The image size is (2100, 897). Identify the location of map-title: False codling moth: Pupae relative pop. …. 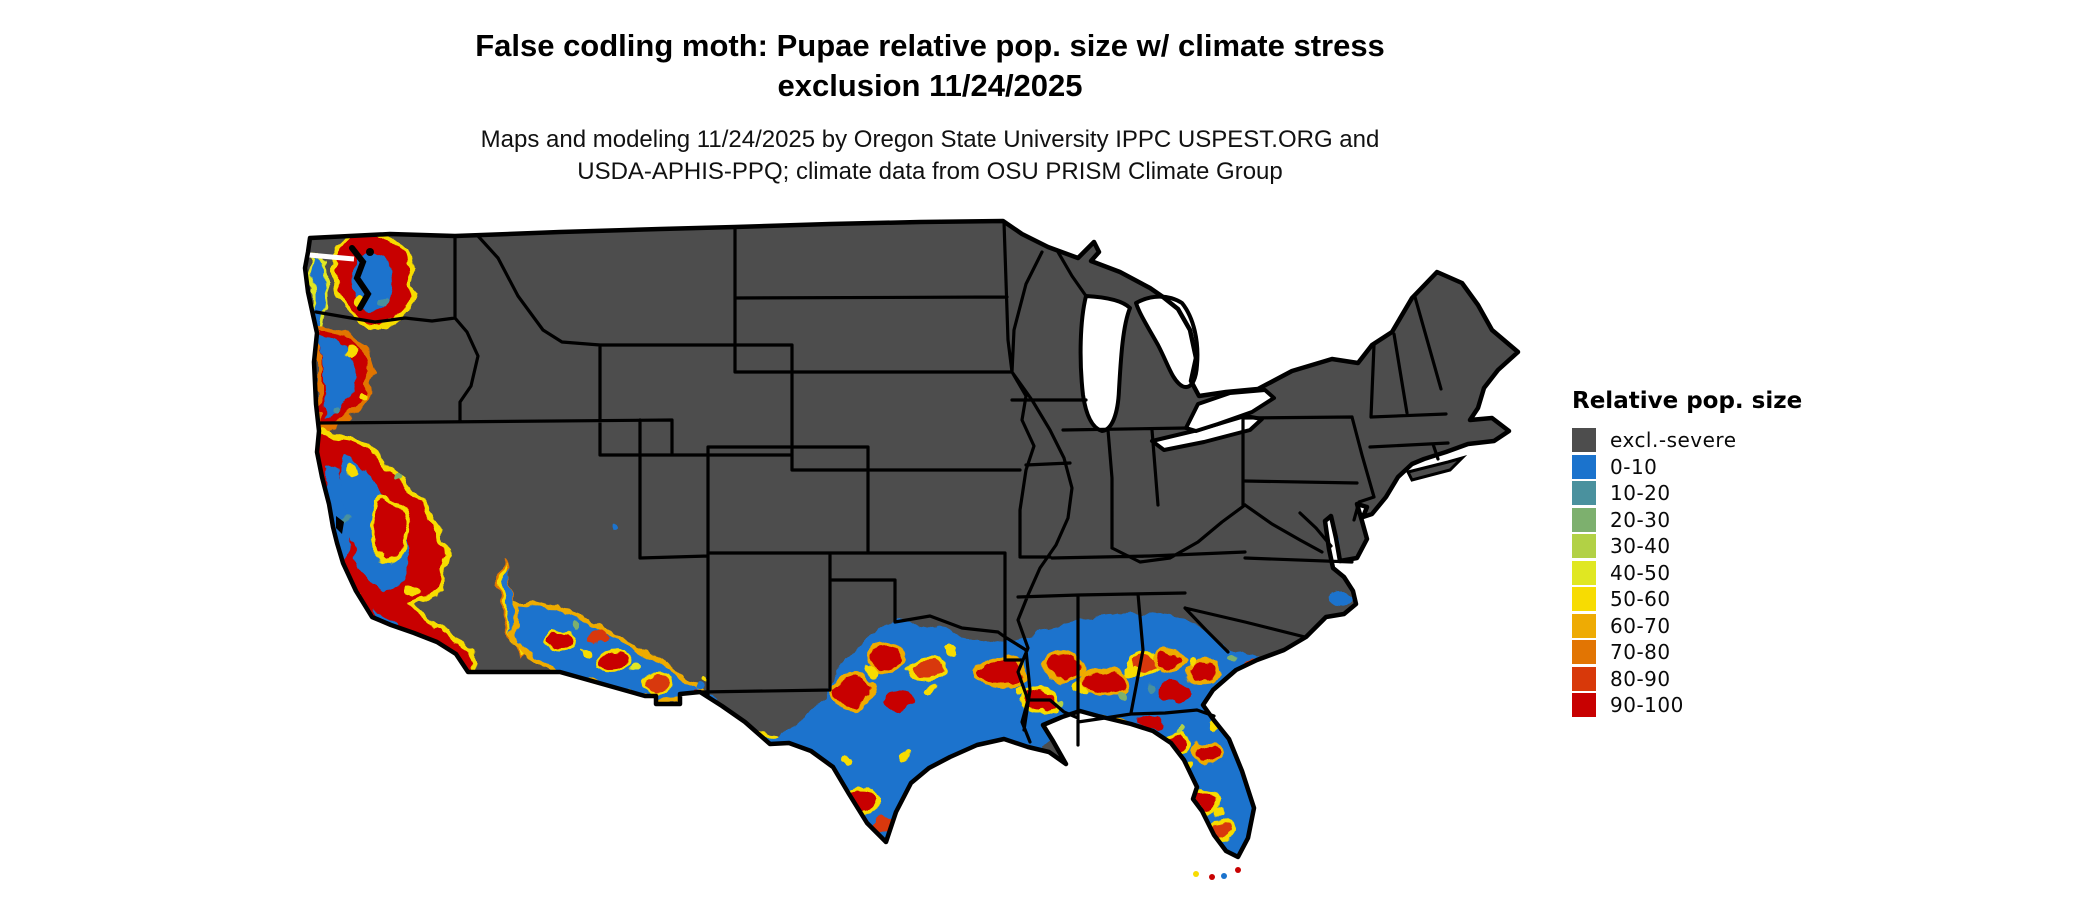
(930, 66).